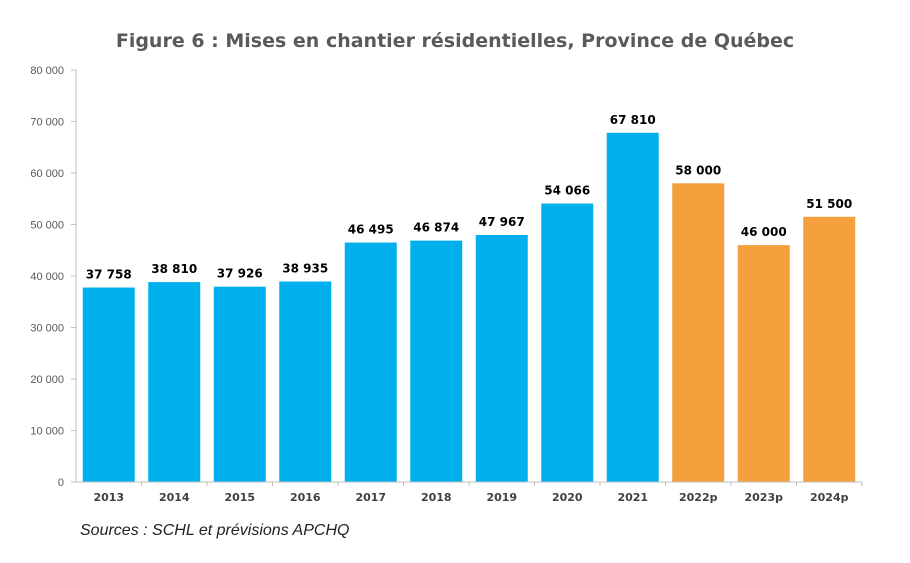 The width and height of the screenshot is (910, 563). I want to click on x-tick-label: 2019, so click(501, 497).